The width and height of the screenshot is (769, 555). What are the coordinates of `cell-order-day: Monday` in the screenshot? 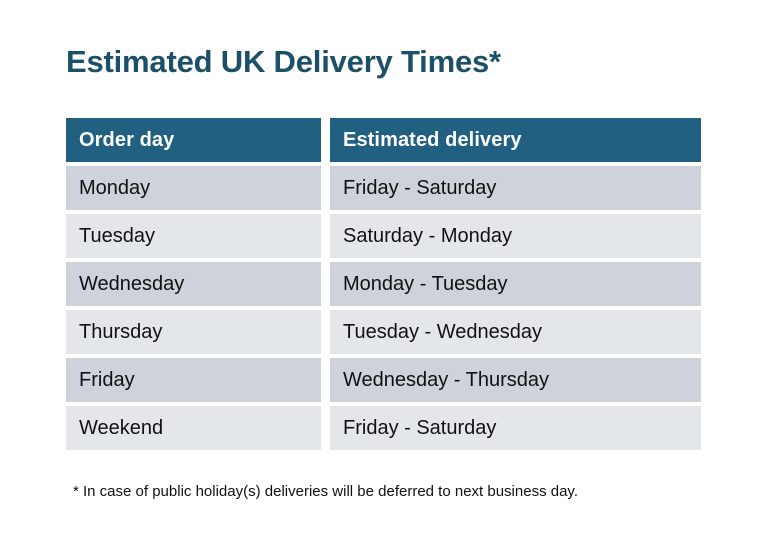 It's located at (193, 188).